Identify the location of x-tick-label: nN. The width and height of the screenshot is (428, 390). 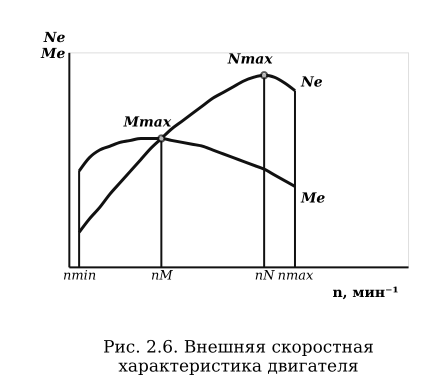
(265, 276).